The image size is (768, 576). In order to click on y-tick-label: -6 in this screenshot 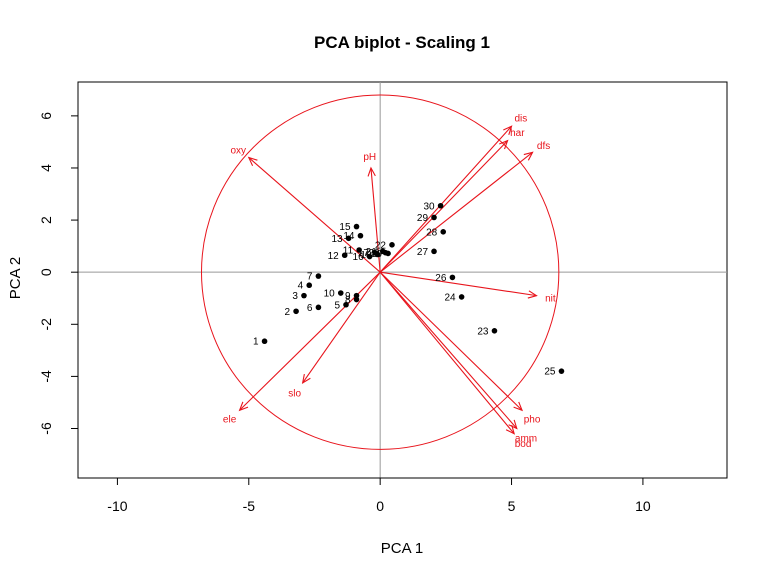, I will do `click(46, 428)`.